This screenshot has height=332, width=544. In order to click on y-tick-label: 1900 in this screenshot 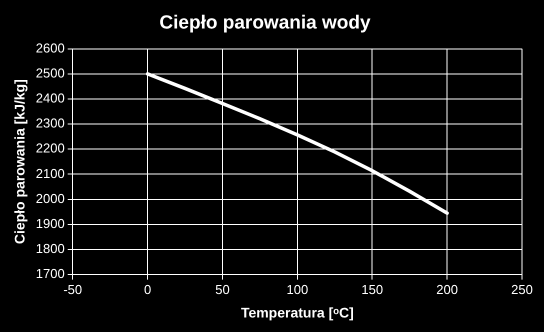, I will do `click(50, 223)`.